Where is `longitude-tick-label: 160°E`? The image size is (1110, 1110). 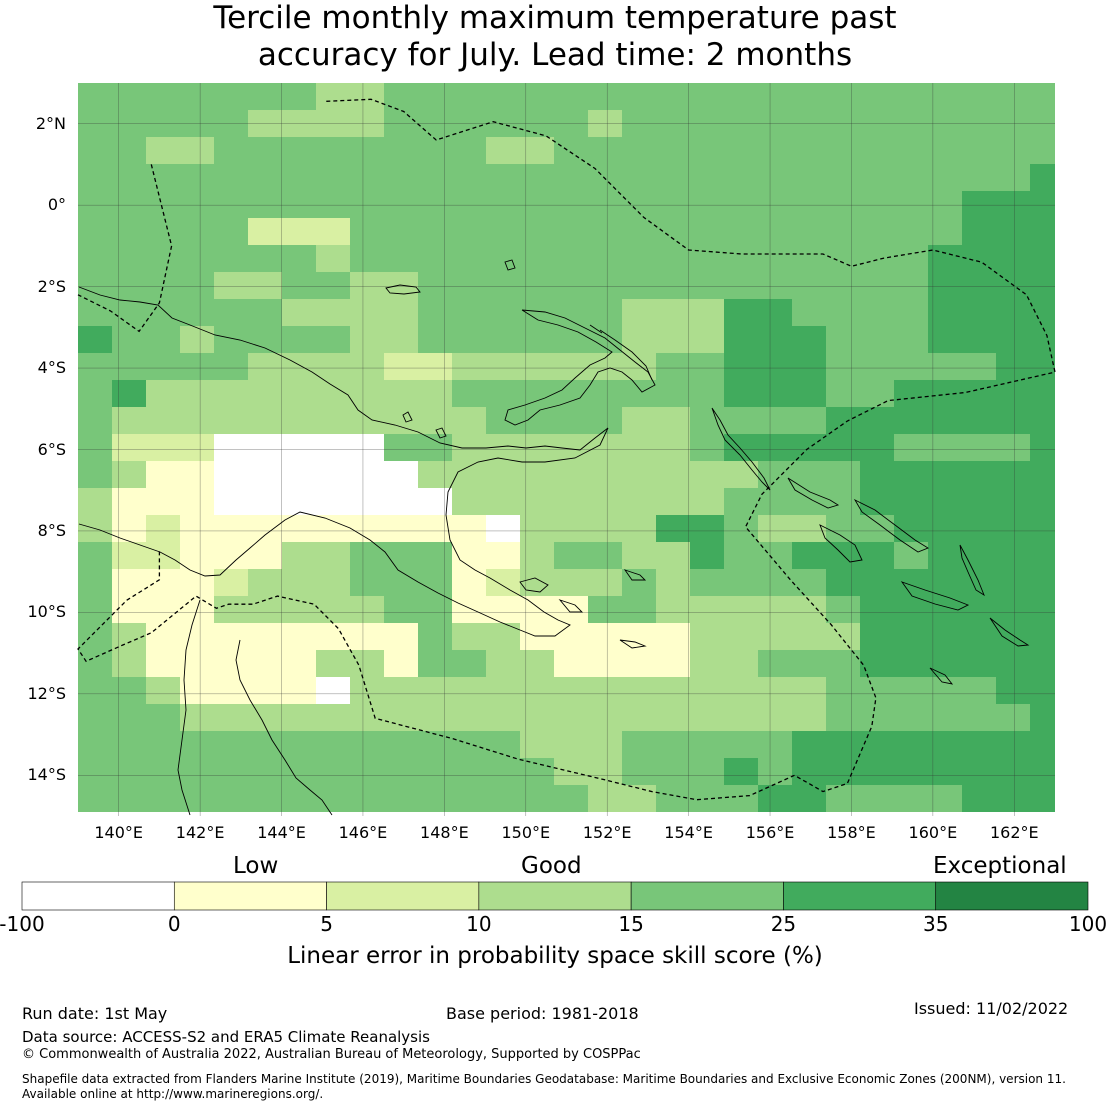 longitude-tick-label: 160°E is located at coordinates (933, 832).